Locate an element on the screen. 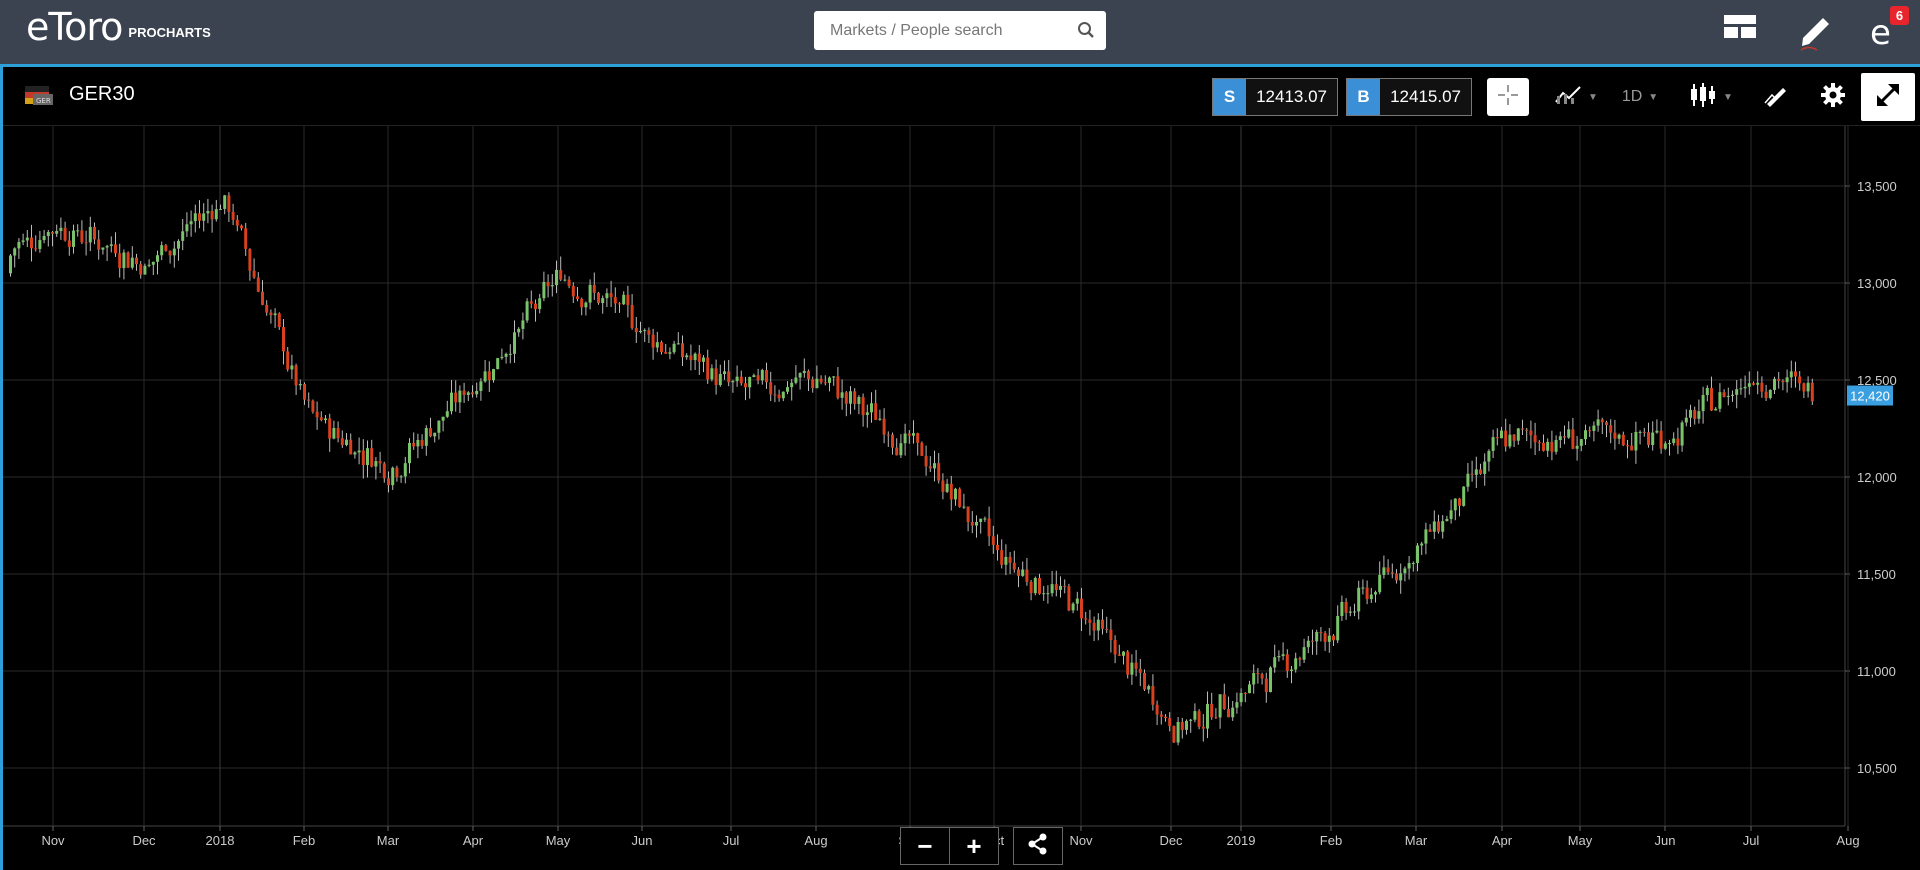  edit-icon is located at coordinates (1815, 34).